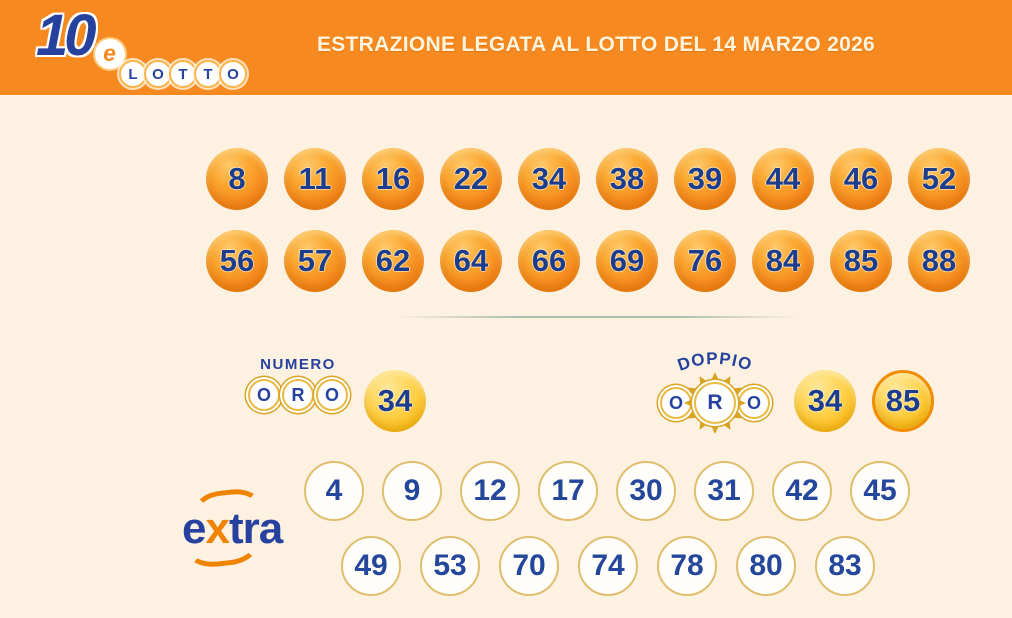 This screenshot has height=618, width=1012. Describe the element at coordinates (825, 401) in the screenshot. I see `doppio-oro-ball-1: 34` at that location.